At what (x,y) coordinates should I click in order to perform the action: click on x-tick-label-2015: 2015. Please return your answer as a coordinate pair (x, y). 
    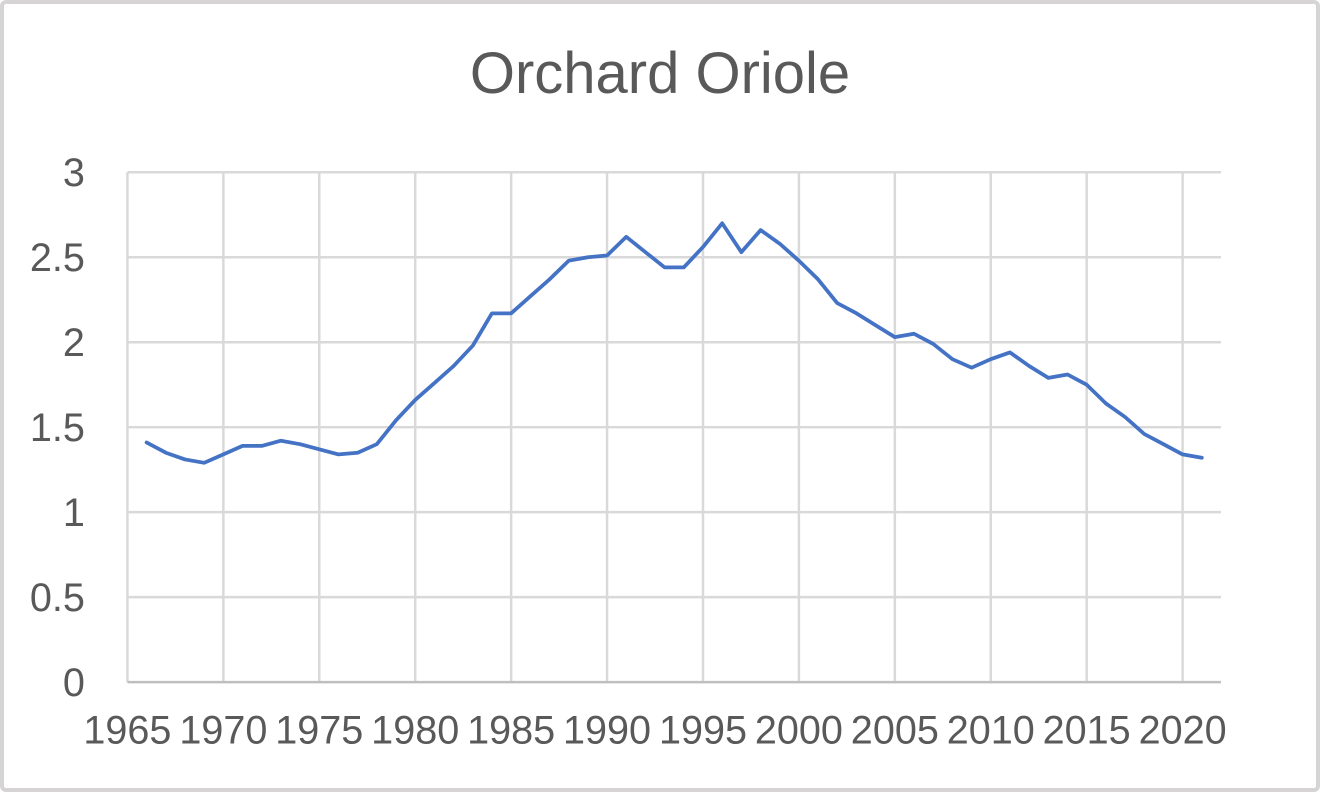
    Looking at the image, I should click on (1087, 730).